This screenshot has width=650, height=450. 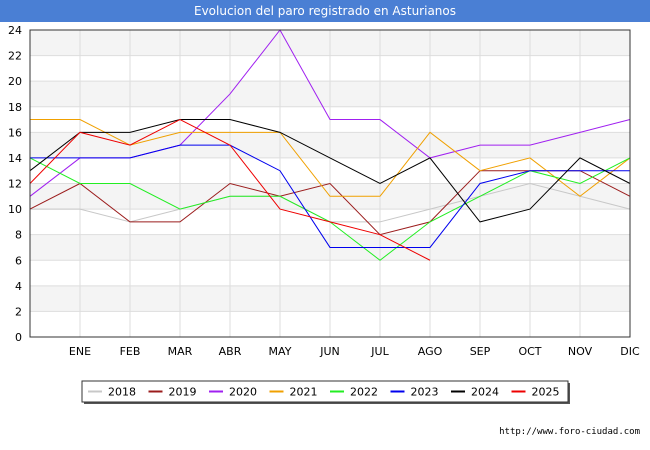 What do you see at coordinates (230, 351) in the screenshot?
I see `x-tick-label: ABR` at bounding box center [230, 351].